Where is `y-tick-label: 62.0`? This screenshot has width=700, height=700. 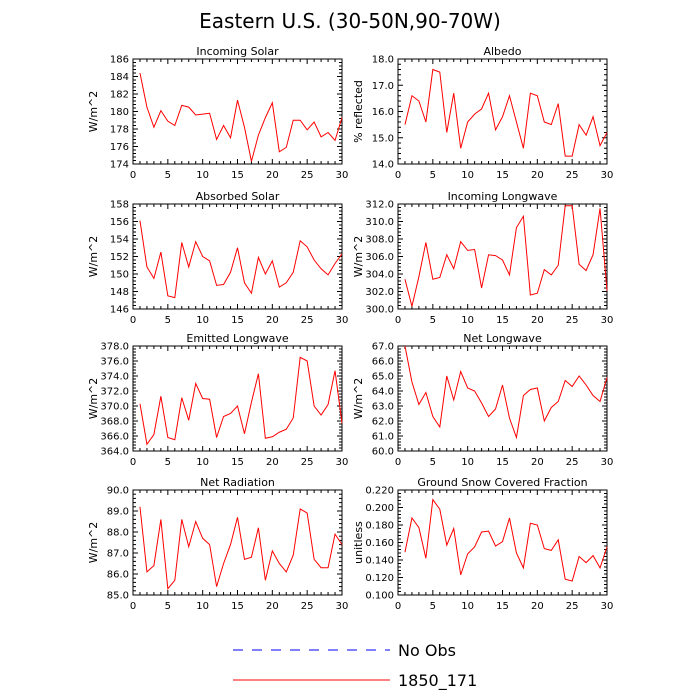
y-tick-label: 62.0 is located at coordinates (383, 422).